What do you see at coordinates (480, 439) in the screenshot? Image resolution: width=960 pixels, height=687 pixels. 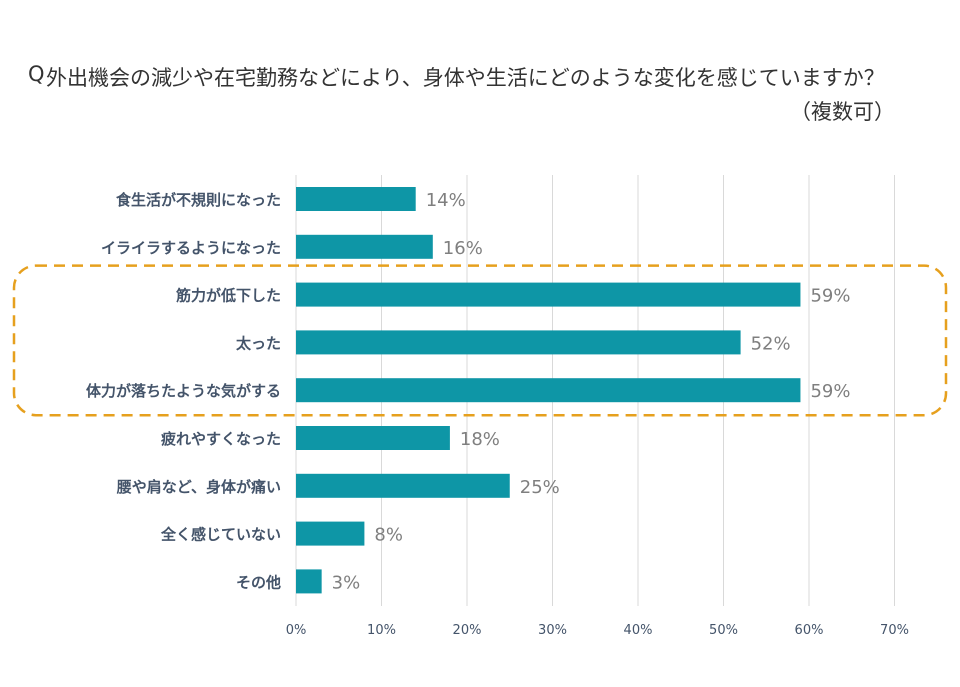 I see `data-label: 18%` at bounding box center [480, 439].